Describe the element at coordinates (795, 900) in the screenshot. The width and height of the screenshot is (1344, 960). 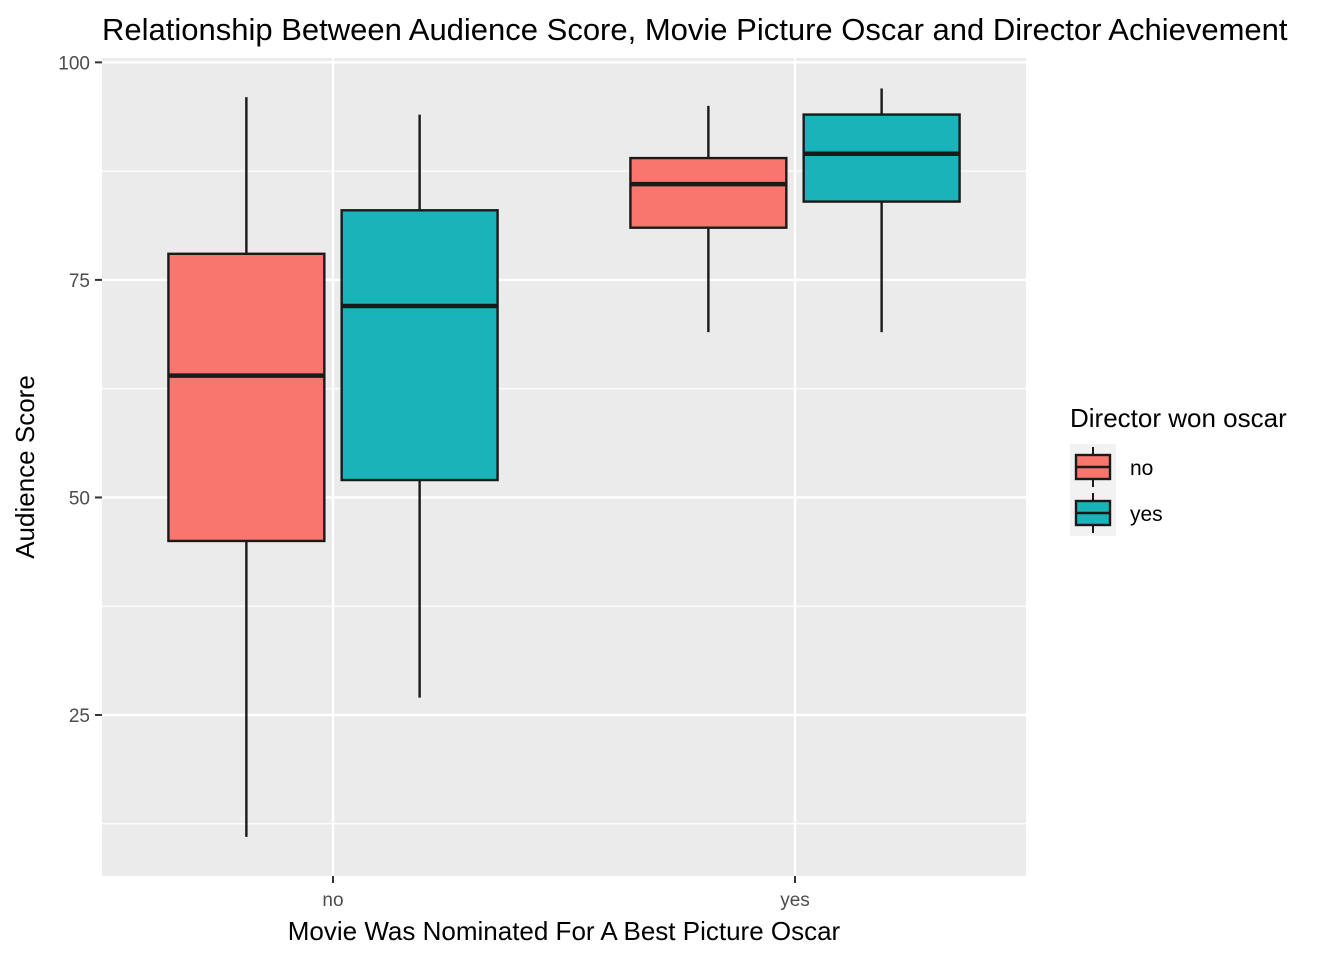
I see `x-tick-label: yes` at that location.